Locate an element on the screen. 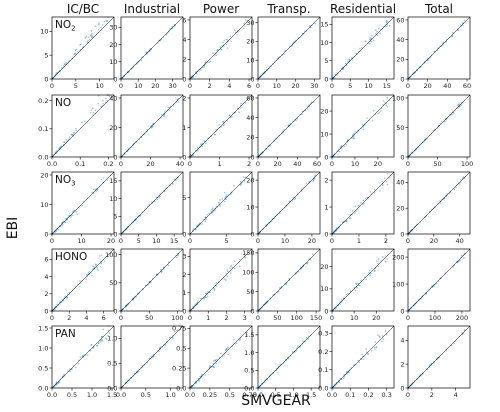  x-tick-label: 0.5 is located at coordinates (72, 395).